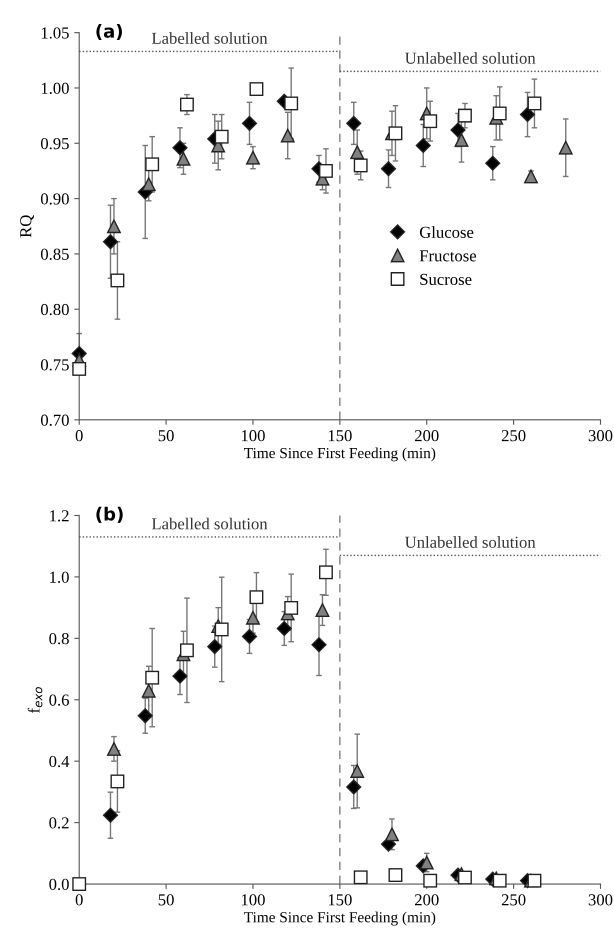 This screenshot has width=614, height=933. What do you see at coordinates (109, 514) in the screenshot?
I see `chart-title: (b)` at bounding box center [109, 514].